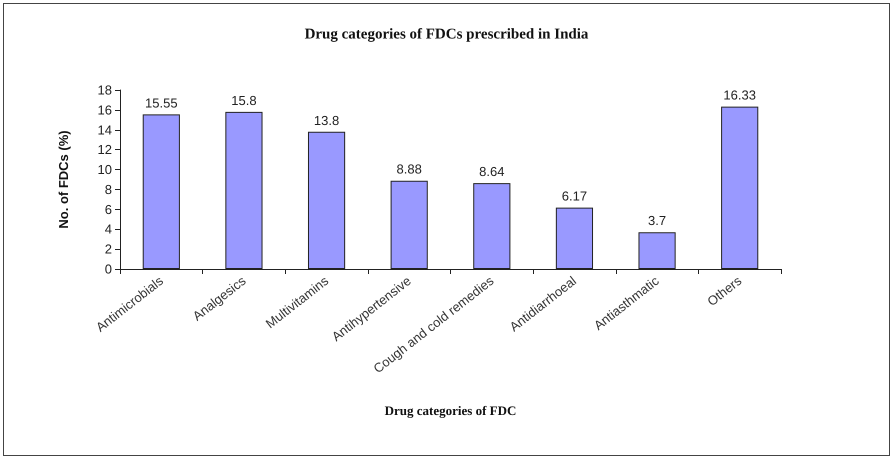 The width and height of the screenshot is (893, 459). Describe the element at coordinates (108, 269) in the screenshot. I see `y-tick-label: 0` at that location.